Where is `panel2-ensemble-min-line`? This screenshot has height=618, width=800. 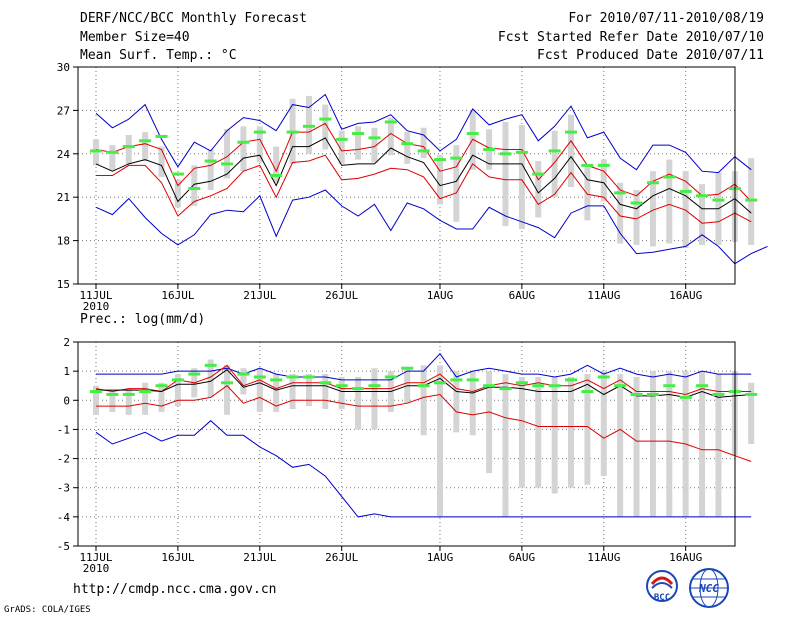
panel2-ensemble-min-line is located at coordinates (423, 469).